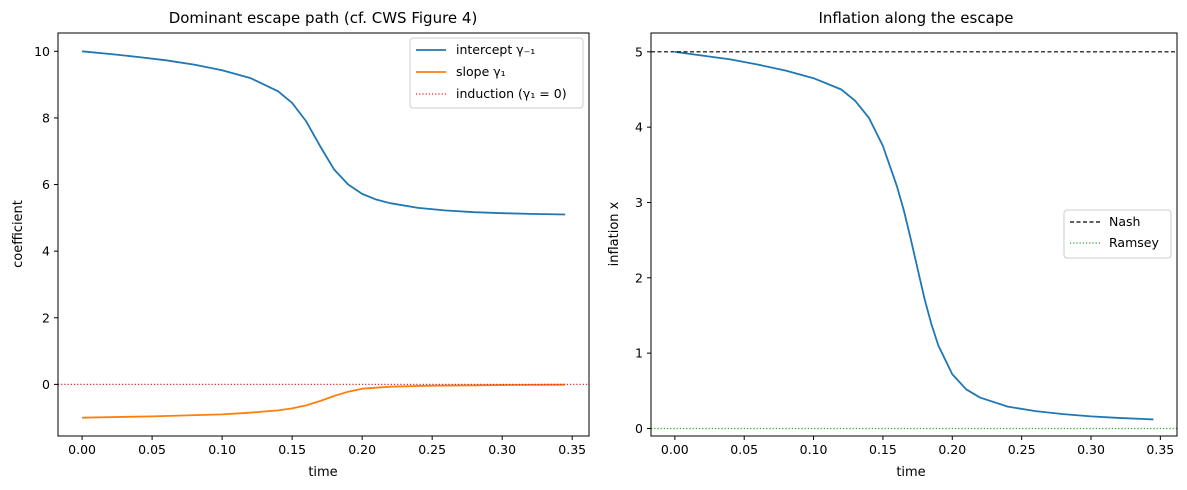  What do you see at coordinates (323, 18) in the screenshot?
I see `chart-left-title: Dominant escape path (cf. CWS Figure 4)` at bounding box center [323, 18].